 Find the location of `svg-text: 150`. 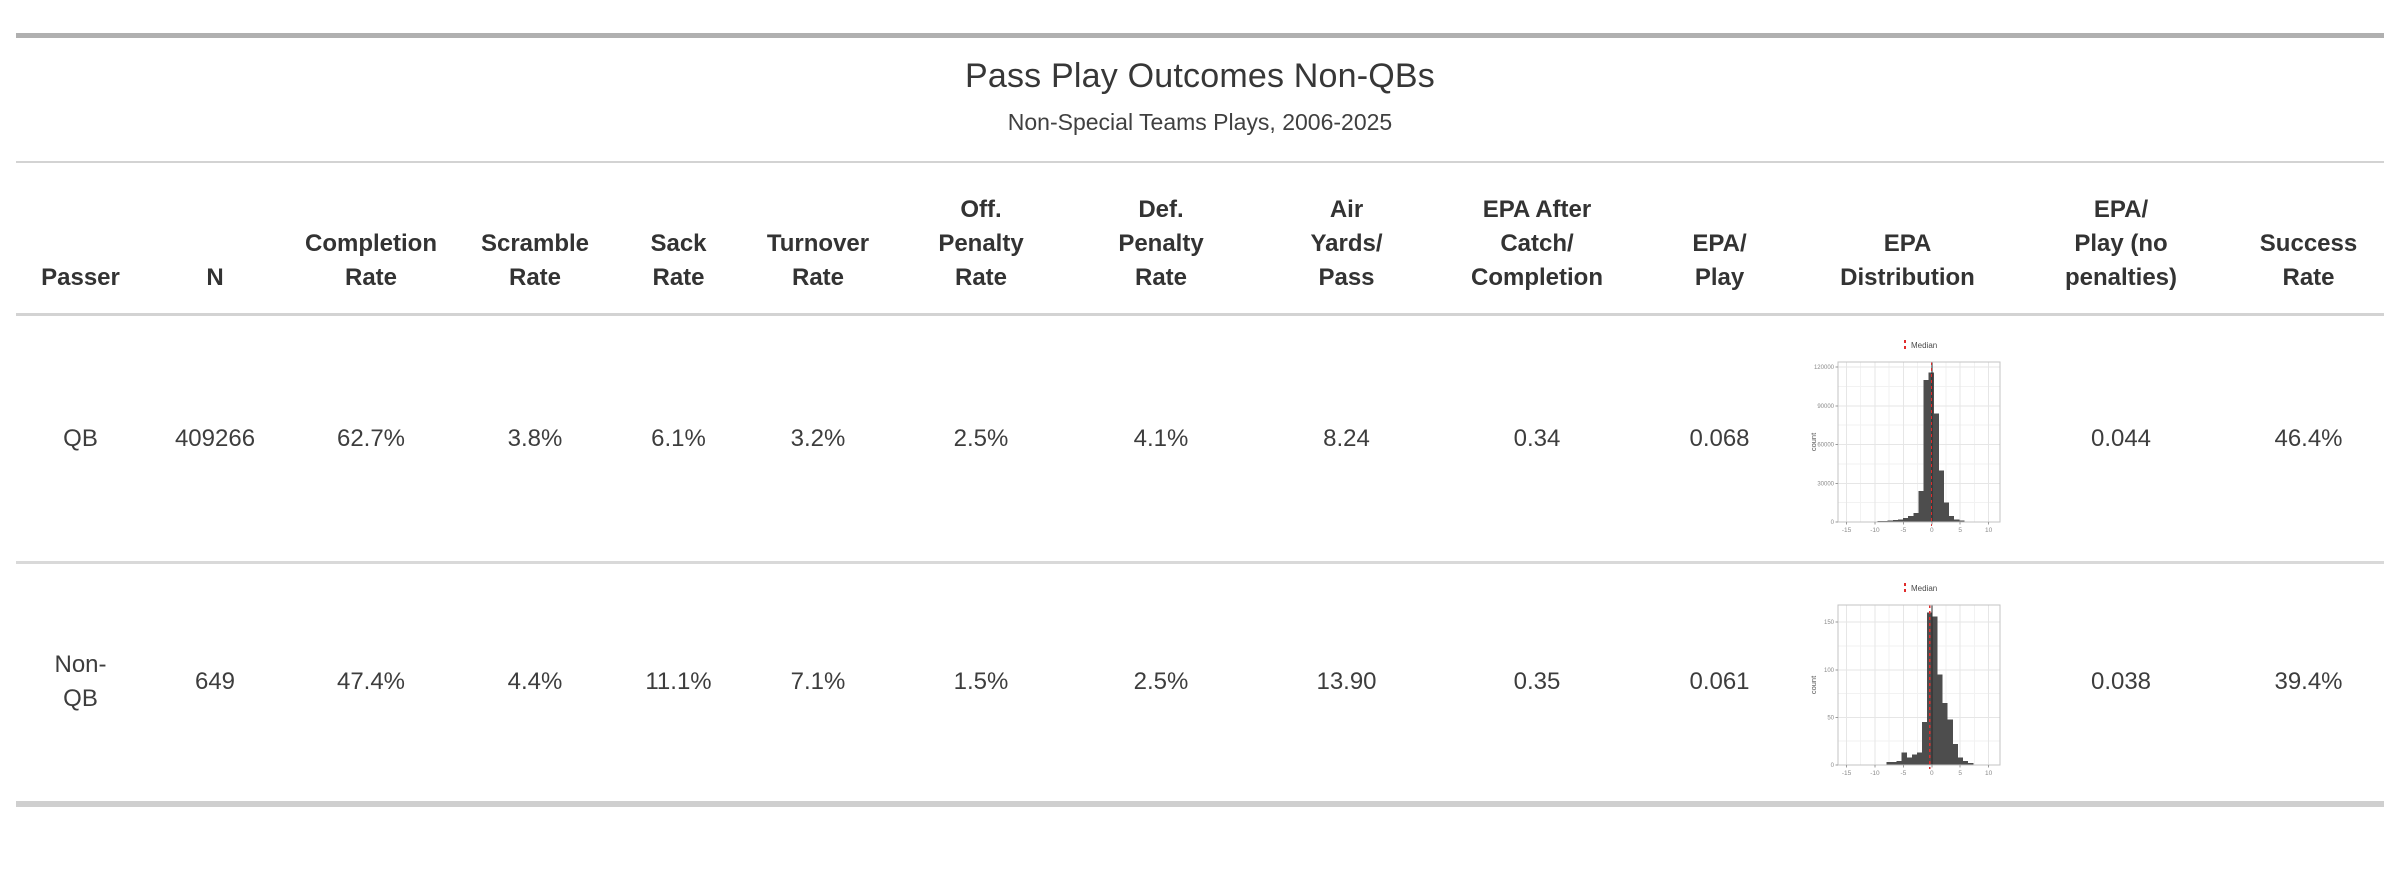

svg-text: 150 is located at coordinates (1829, 623).